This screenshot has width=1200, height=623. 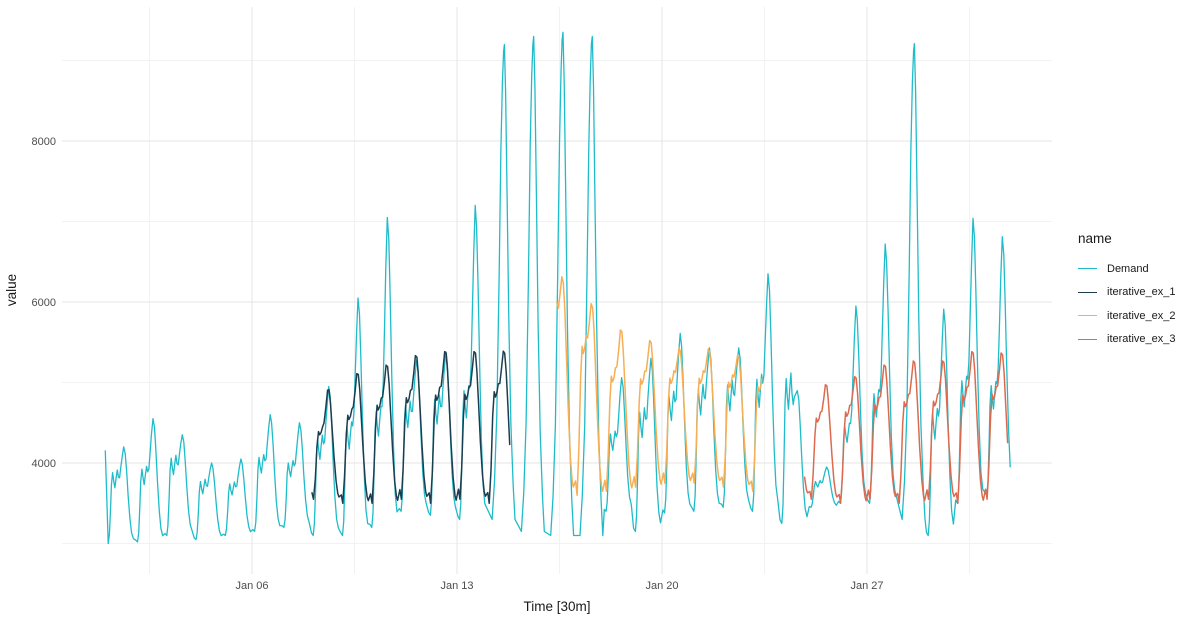 I want to click on x-axis-title: Time [30m], so click(x=556, y=606).